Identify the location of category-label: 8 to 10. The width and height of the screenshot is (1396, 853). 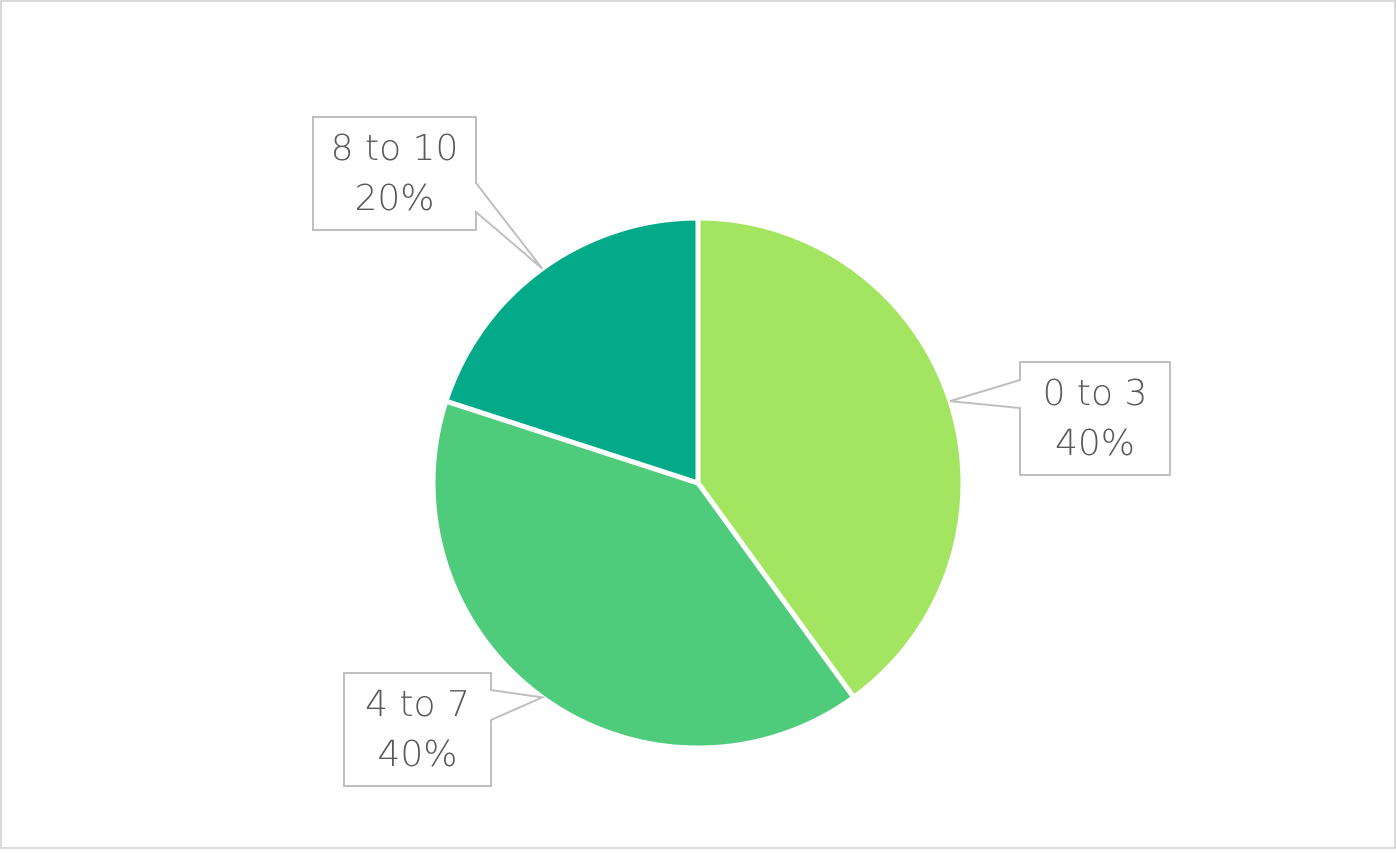
(395, 148).